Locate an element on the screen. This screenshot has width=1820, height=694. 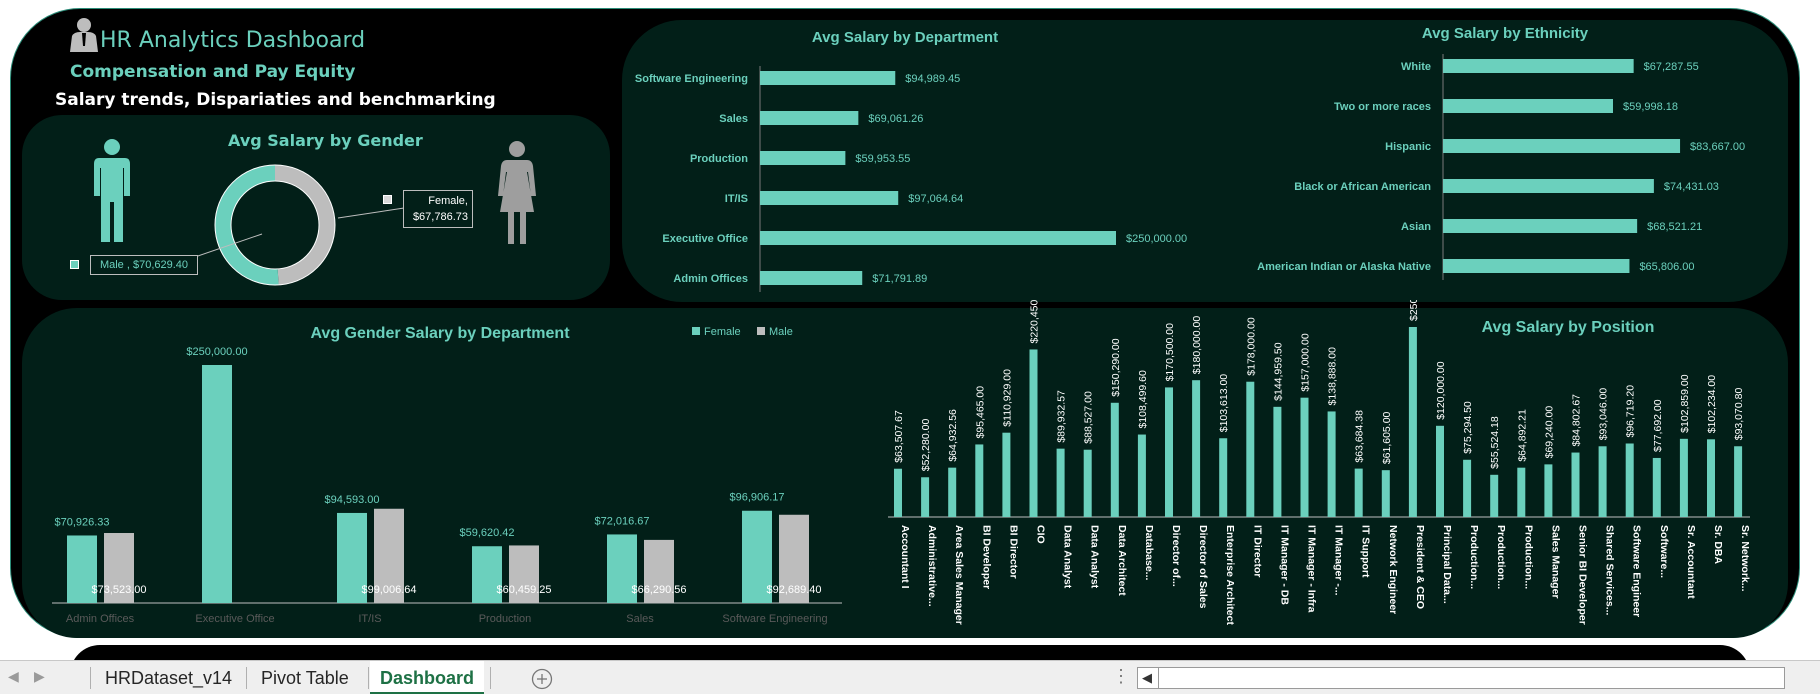
legend-label-male: Male is located at coordinates (781, 332).